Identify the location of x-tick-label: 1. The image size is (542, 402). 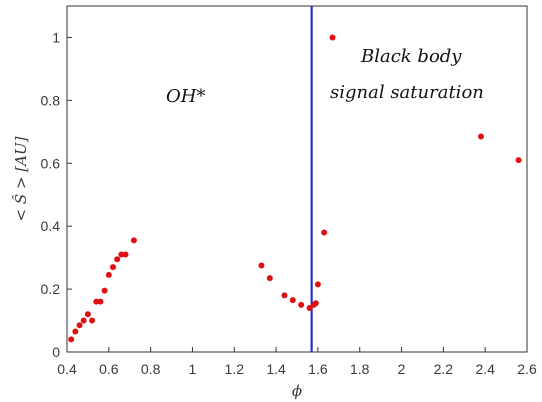
(193, 369).